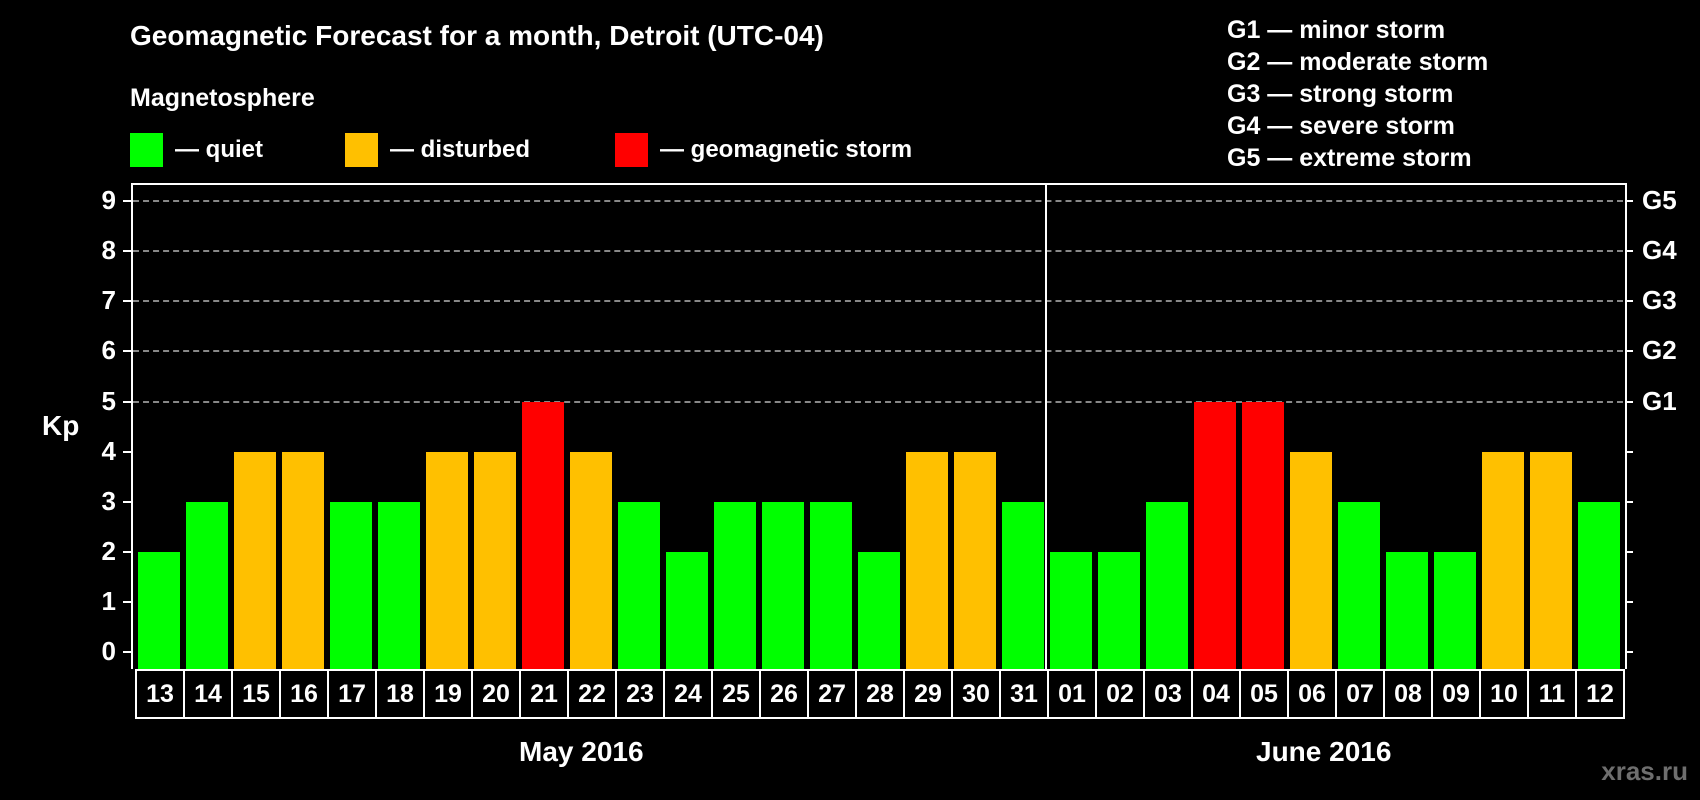  What do you see at coordinates (785, 694) in the screenshot?
I see `day-label: 26` at bounding box center [785, 694].